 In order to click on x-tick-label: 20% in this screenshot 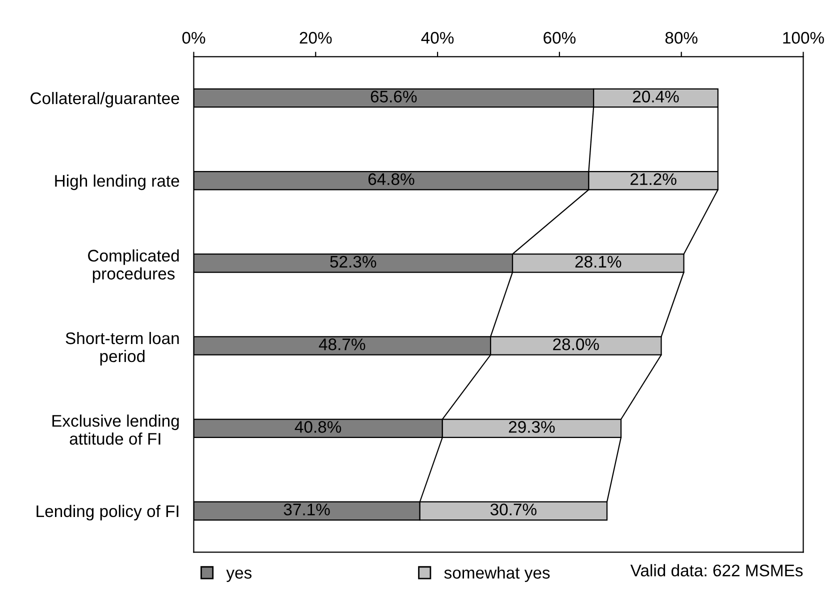, I will do `click(316, 38)`.